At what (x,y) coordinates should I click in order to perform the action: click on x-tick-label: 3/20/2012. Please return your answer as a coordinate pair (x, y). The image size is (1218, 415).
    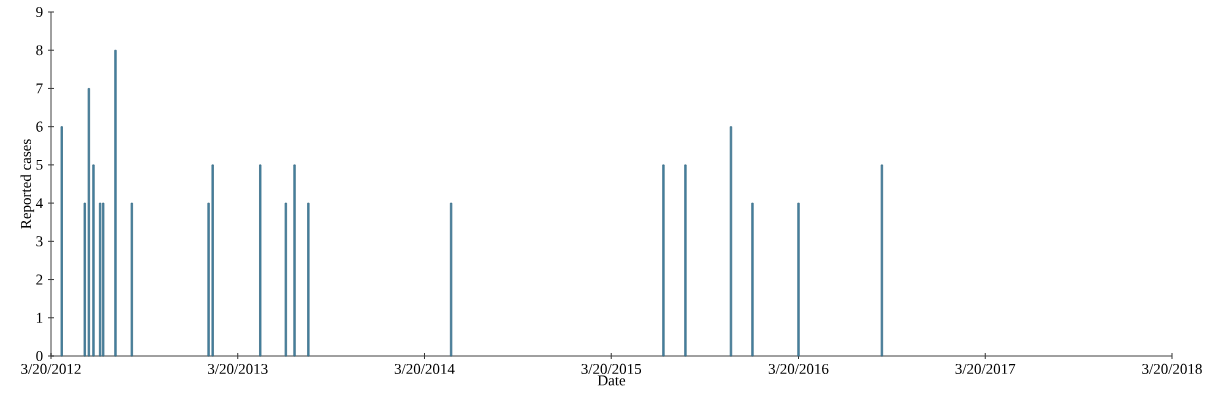
    Looking at the image, I should click on (51, 368).